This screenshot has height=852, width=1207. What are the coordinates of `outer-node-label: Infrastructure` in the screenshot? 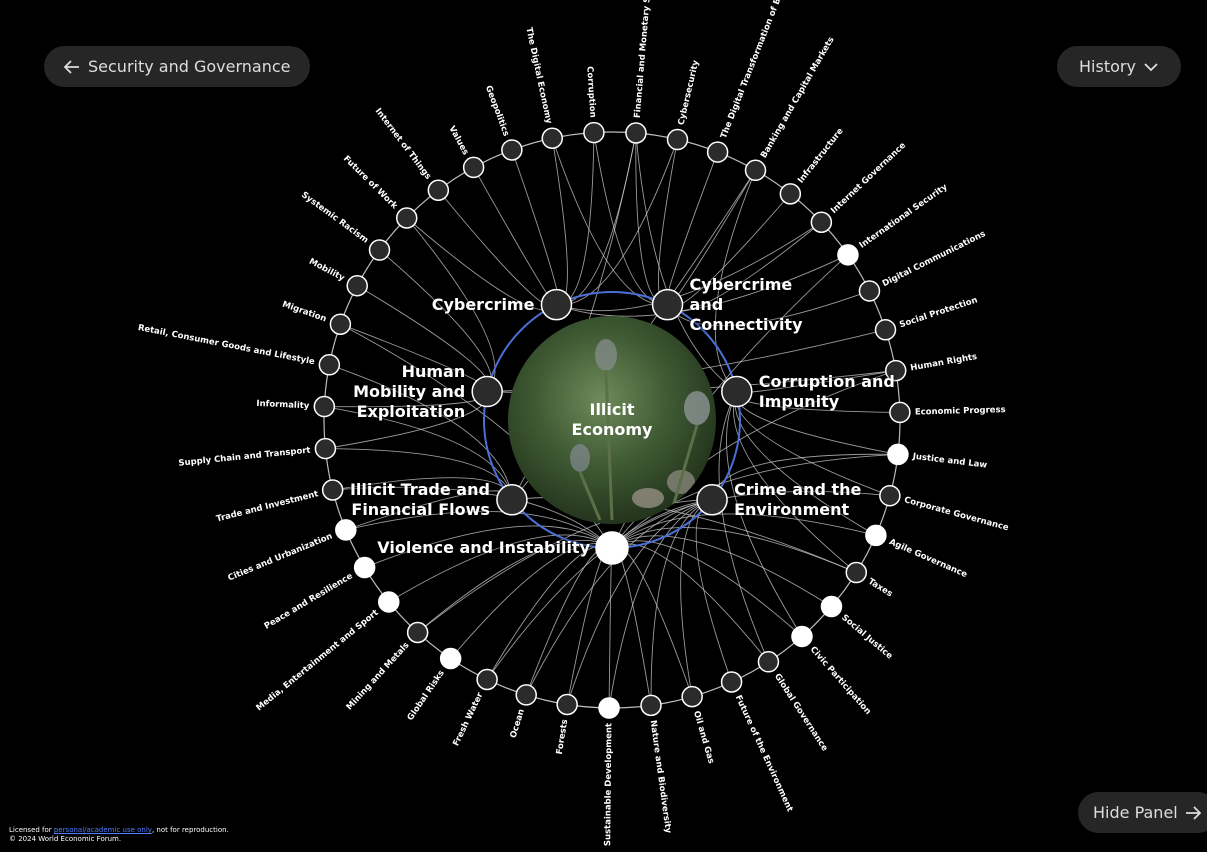 It's located at (821, 155).